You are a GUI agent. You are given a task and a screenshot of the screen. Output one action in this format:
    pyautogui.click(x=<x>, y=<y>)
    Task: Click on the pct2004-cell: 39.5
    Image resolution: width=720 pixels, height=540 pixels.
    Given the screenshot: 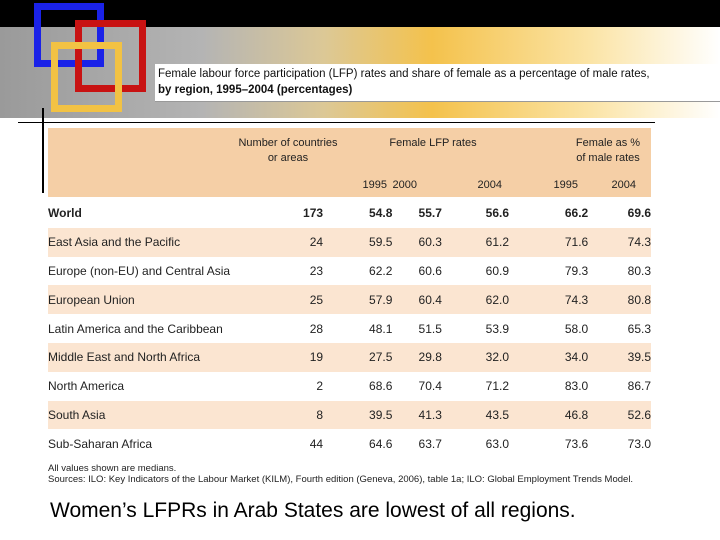 What is the action you would take?
    pyautogui.click(x=619, y=357)
    